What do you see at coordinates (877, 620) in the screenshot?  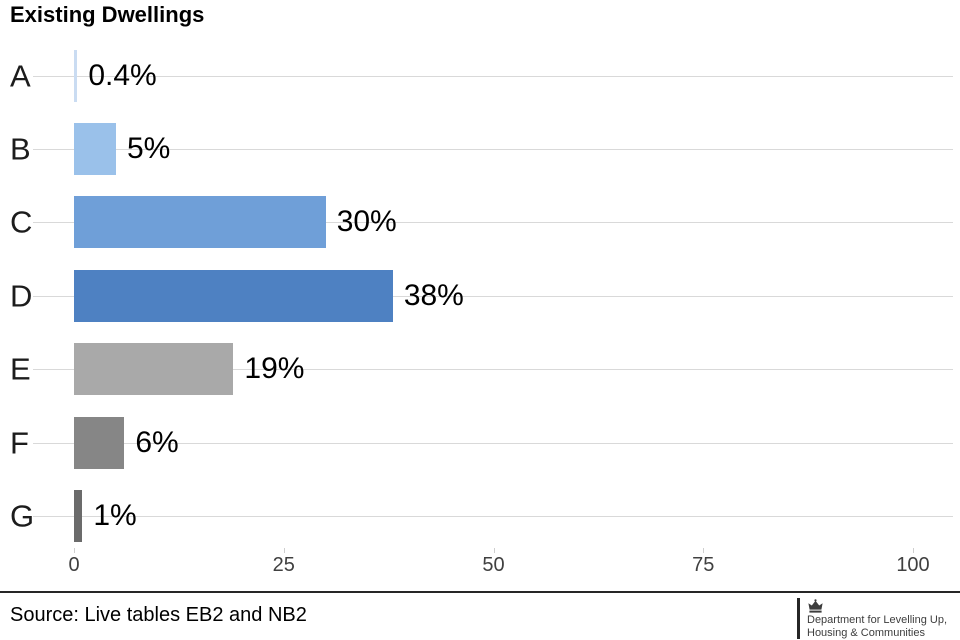 I see `logo-text-line1: Department for Levelling Up,` at bounding box center [877, 620].